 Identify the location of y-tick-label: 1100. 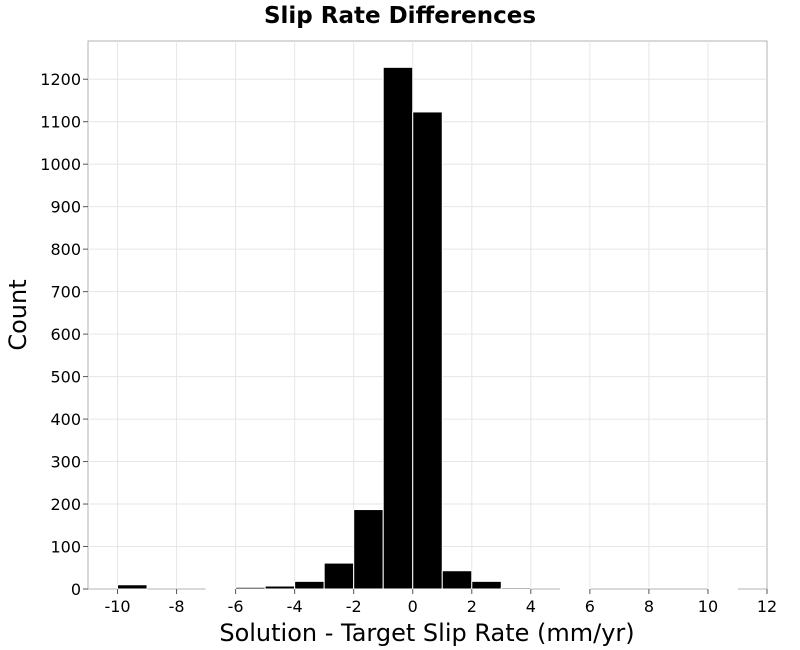
(60, 122).